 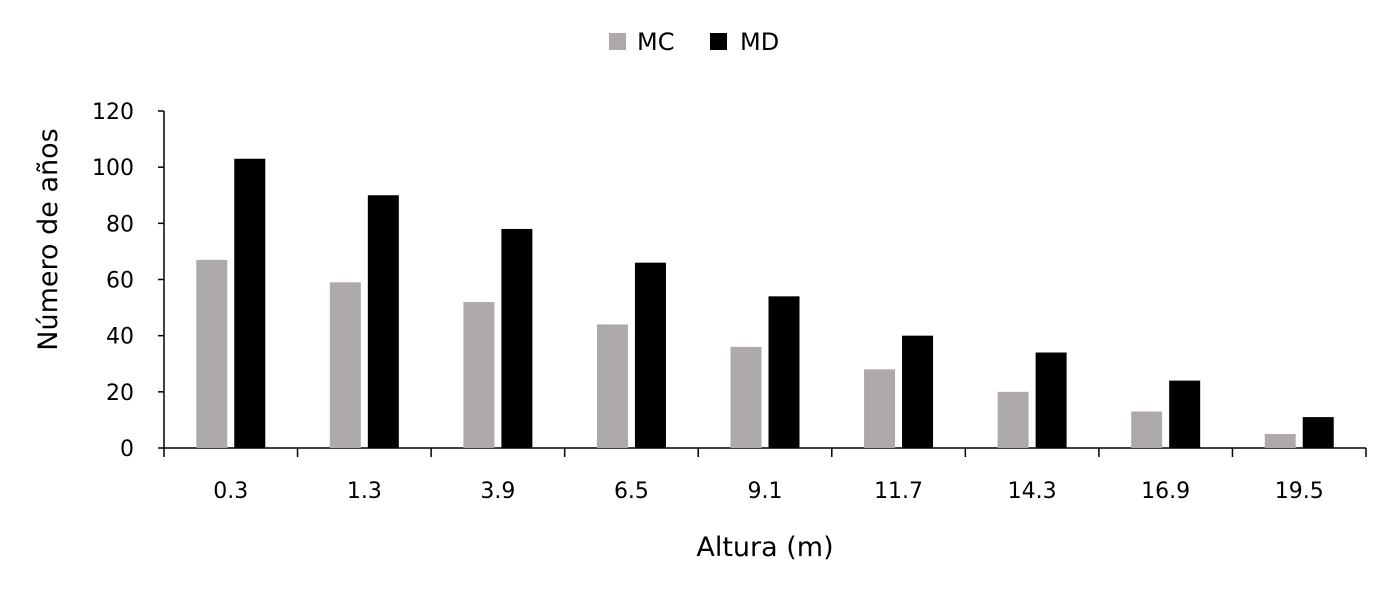 I want to click on y-tick-label: 60, so click(x=120, y=281).